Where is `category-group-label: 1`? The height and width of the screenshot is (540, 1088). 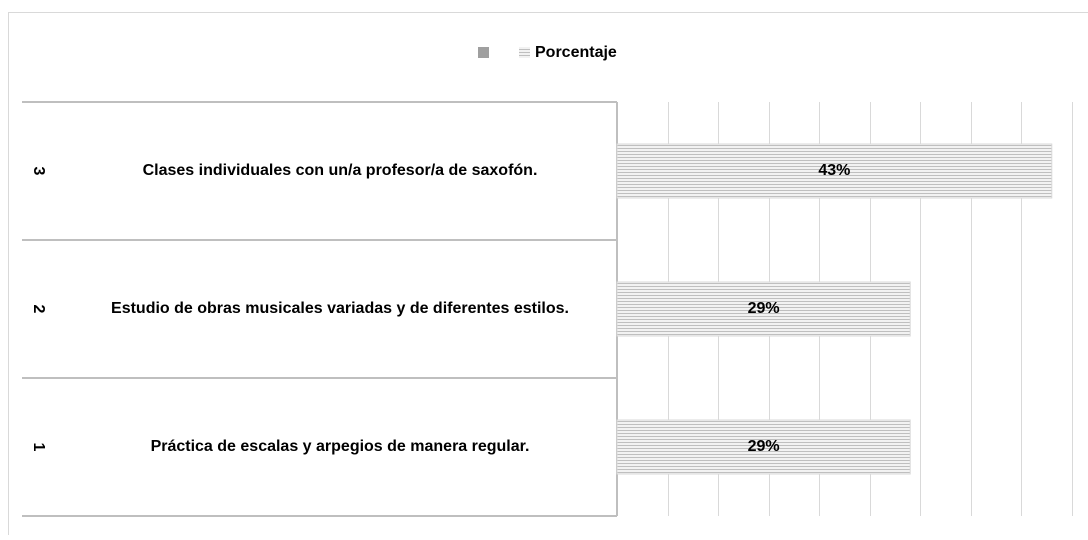 category-group-label: 1 is located at coordinates (38, 447).